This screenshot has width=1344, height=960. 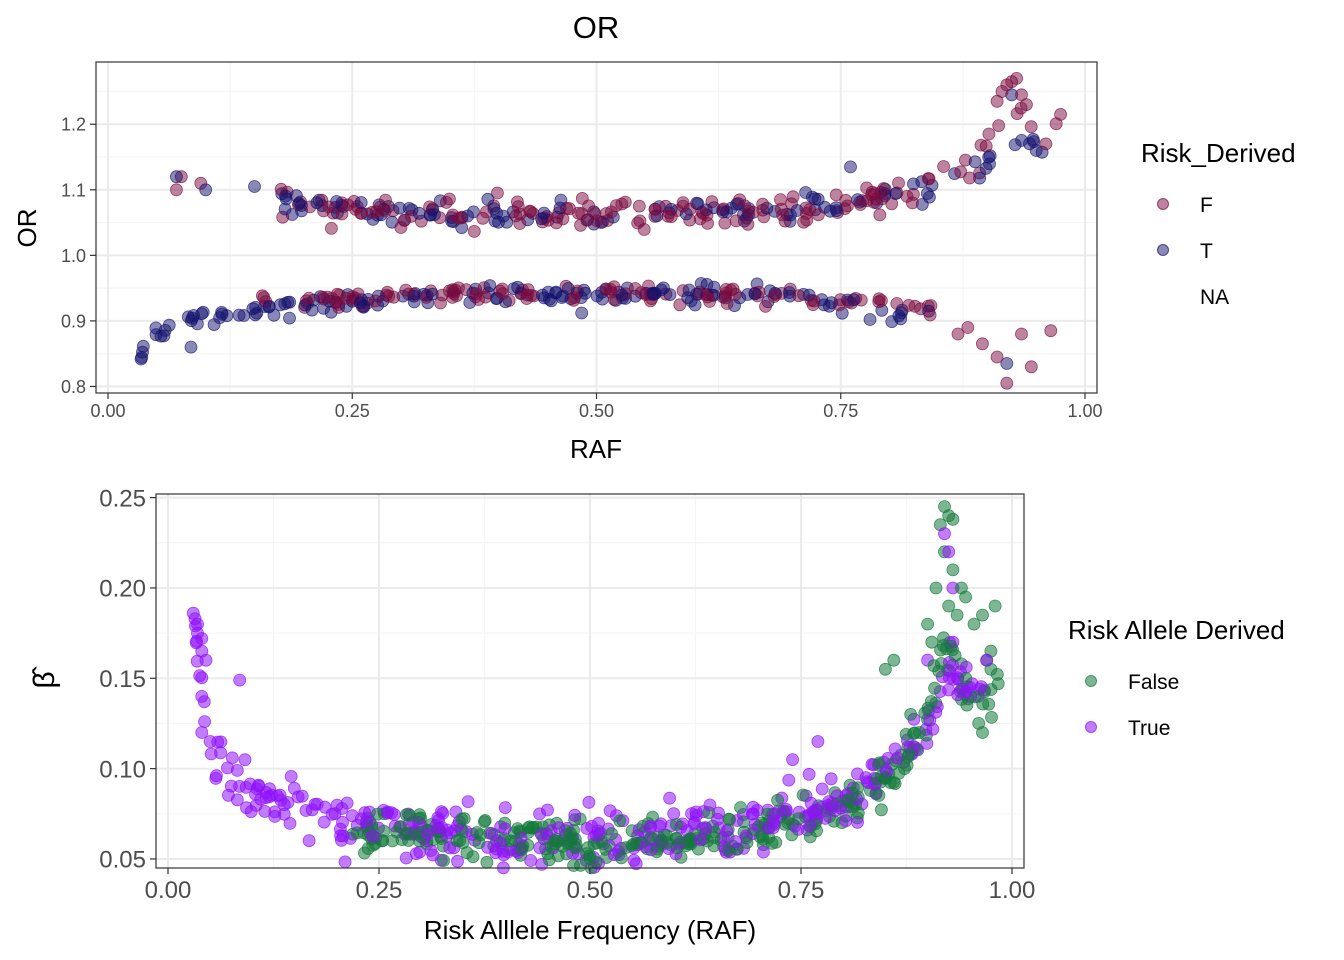 I want to click on or-legend-label-na: NA, so click(x=1214, y=297).